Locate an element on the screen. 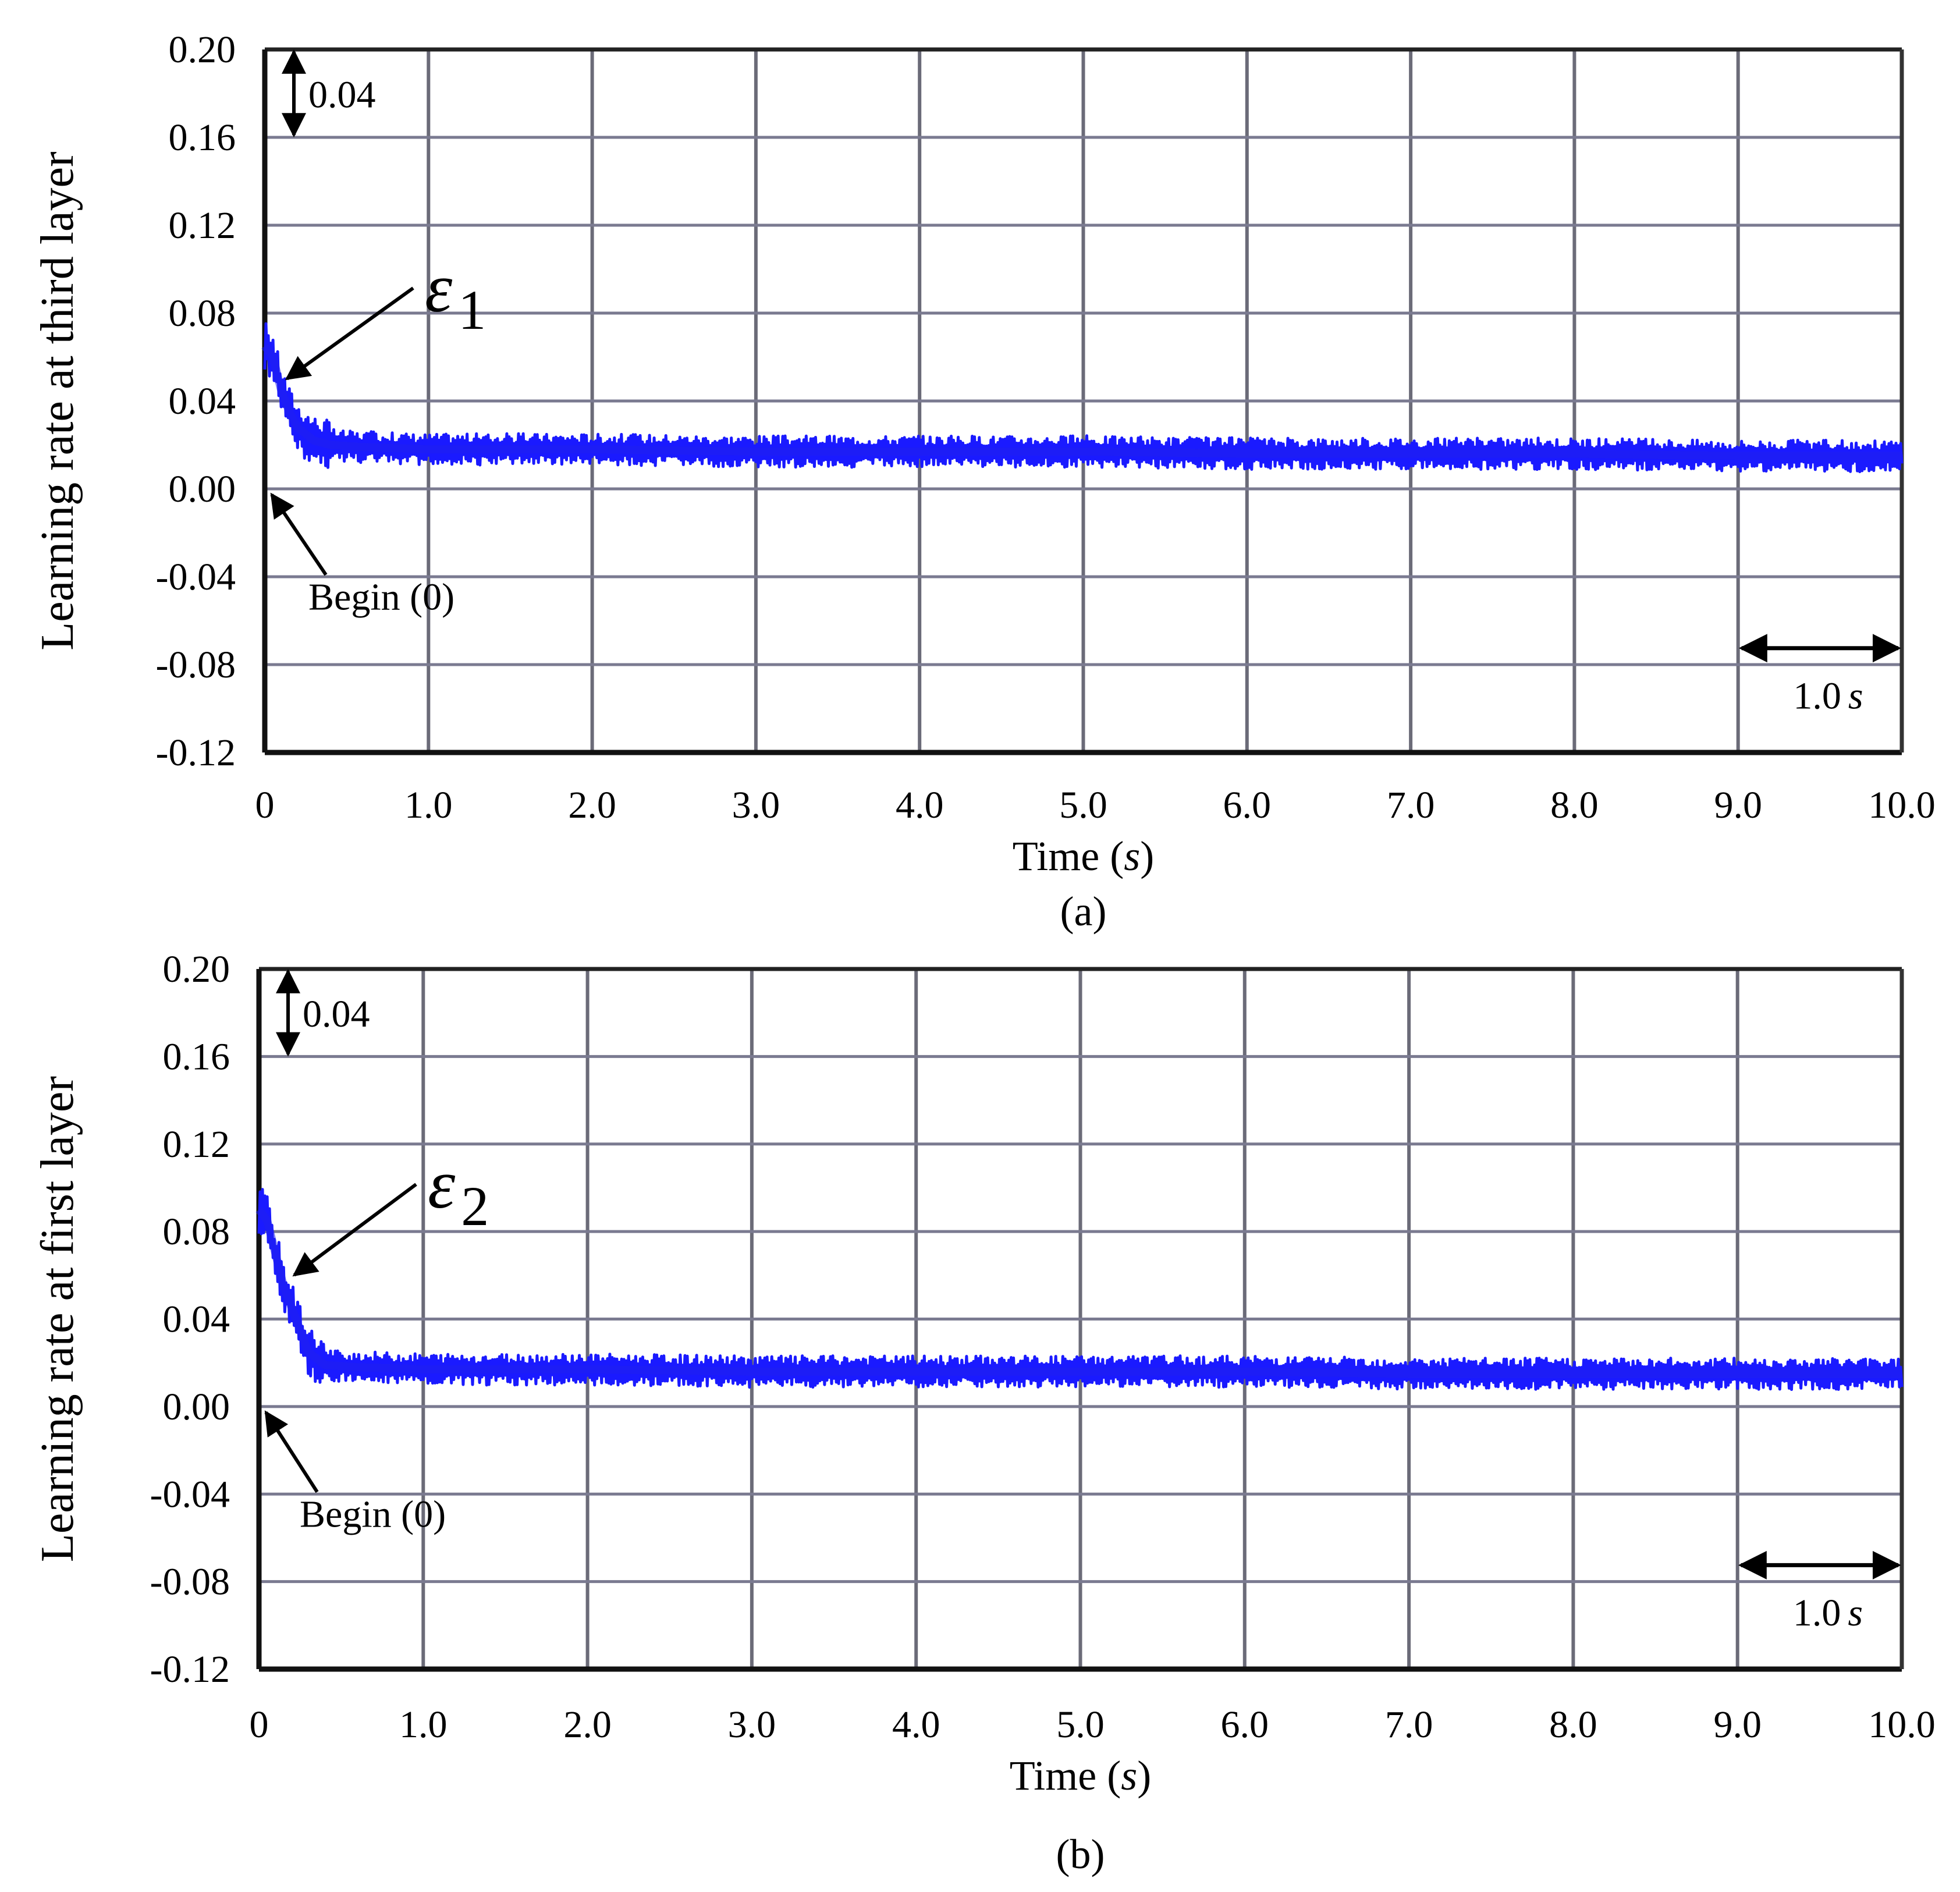 This screenshot has width=1960, height=1892. y-axis-label: Learning rate at first layer is located at coordinates (58, 1319).